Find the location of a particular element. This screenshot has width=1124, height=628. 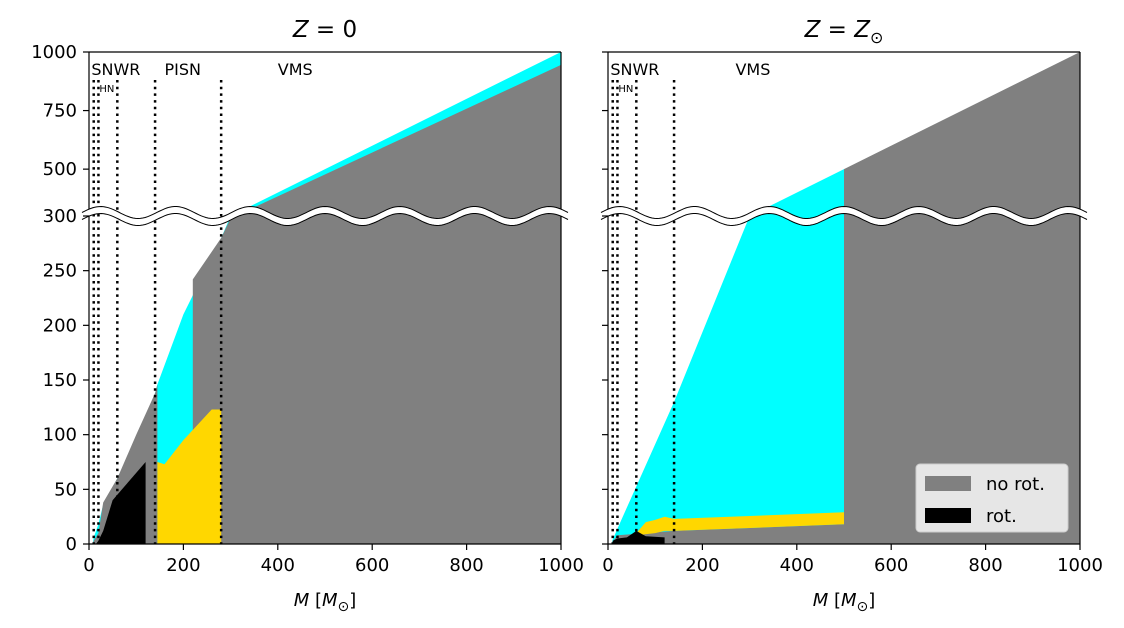

legend-label-1: no rot. is located at coordinates (1015, 484).